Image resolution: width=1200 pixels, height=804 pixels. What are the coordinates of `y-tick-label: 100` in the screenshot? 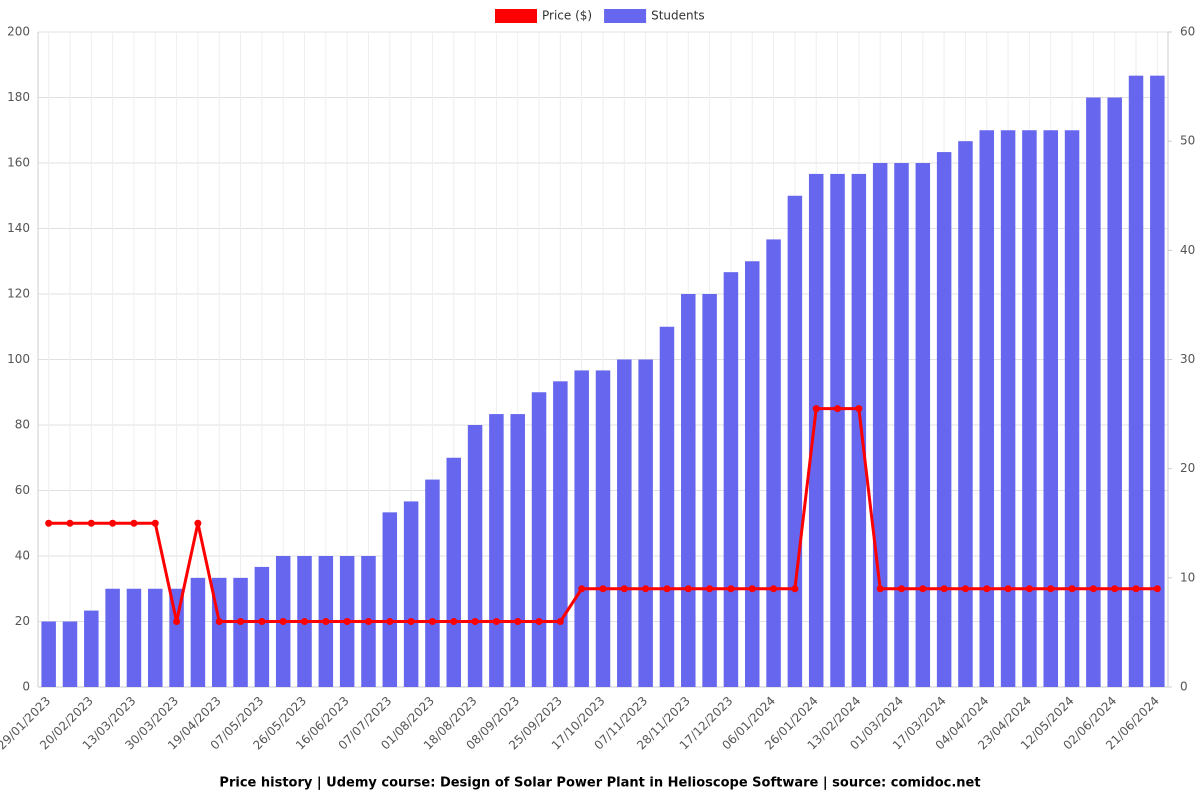 It's located at (18, 359).